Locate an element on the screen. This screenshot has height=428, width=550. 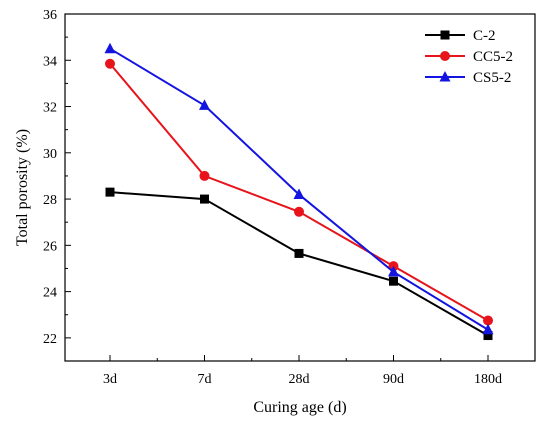
x-tick-label: 180d is located at coordinates (488, 379).